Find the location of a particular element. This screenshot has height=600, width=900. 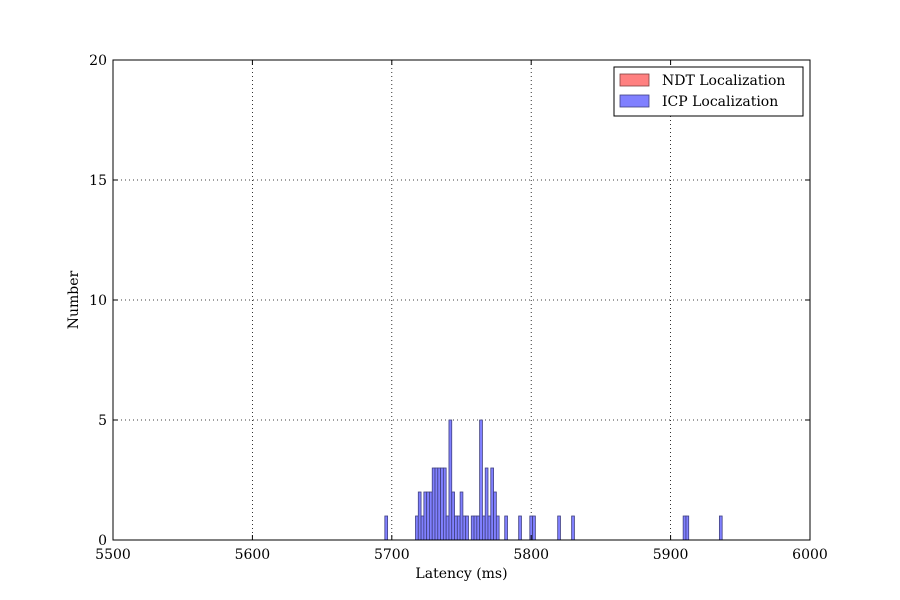

x-axis-label: Latency (ms) is located at coordinates (461, 574).